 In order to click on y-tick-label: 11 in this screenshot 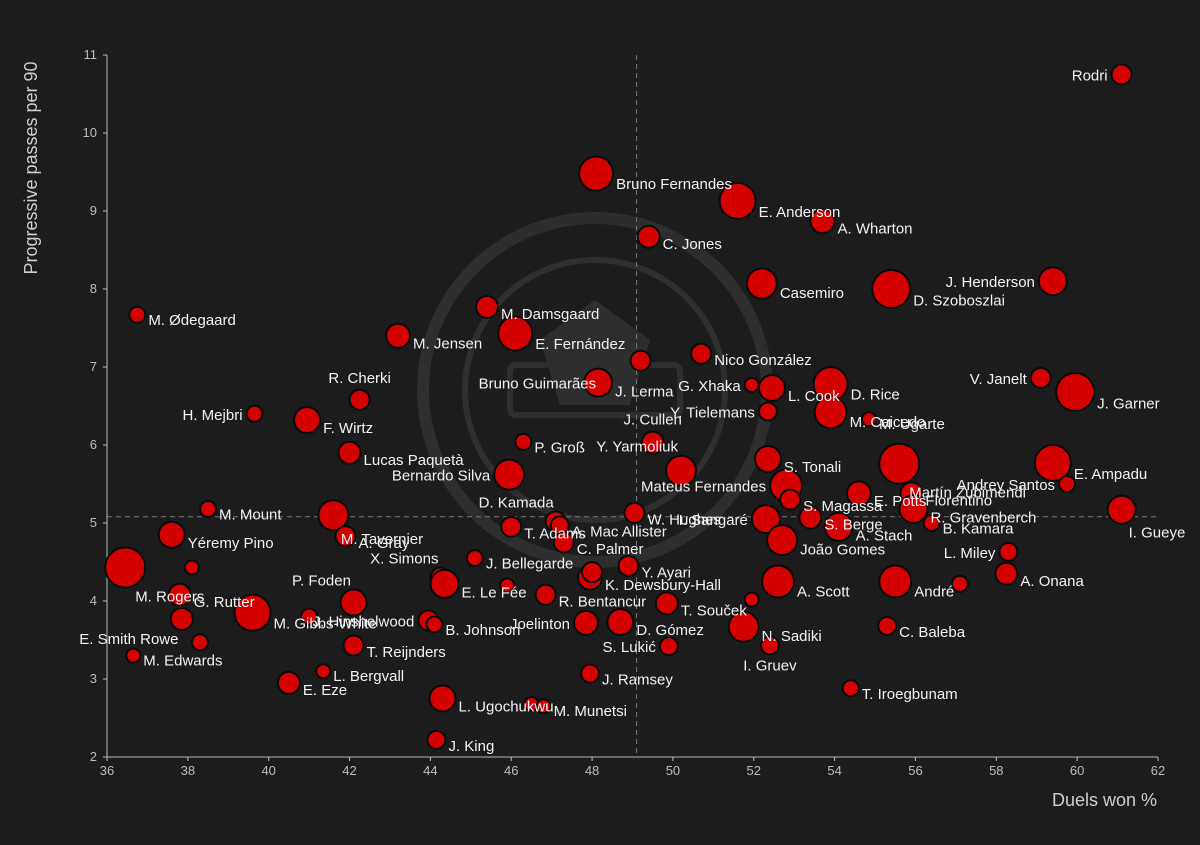, I will do `click(91, 54)`.